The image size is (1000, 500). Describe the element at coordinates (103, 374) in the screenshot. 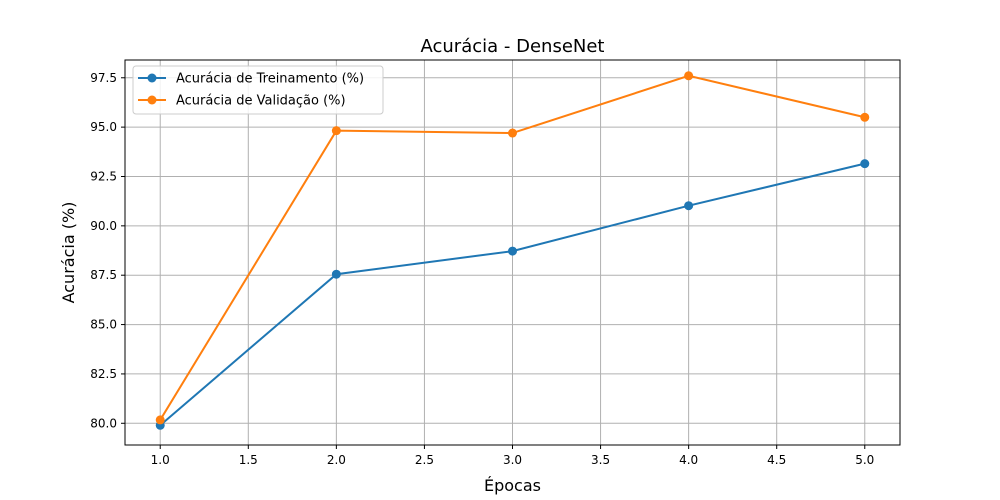

I see `y-tick-label: 82.5` at that location.